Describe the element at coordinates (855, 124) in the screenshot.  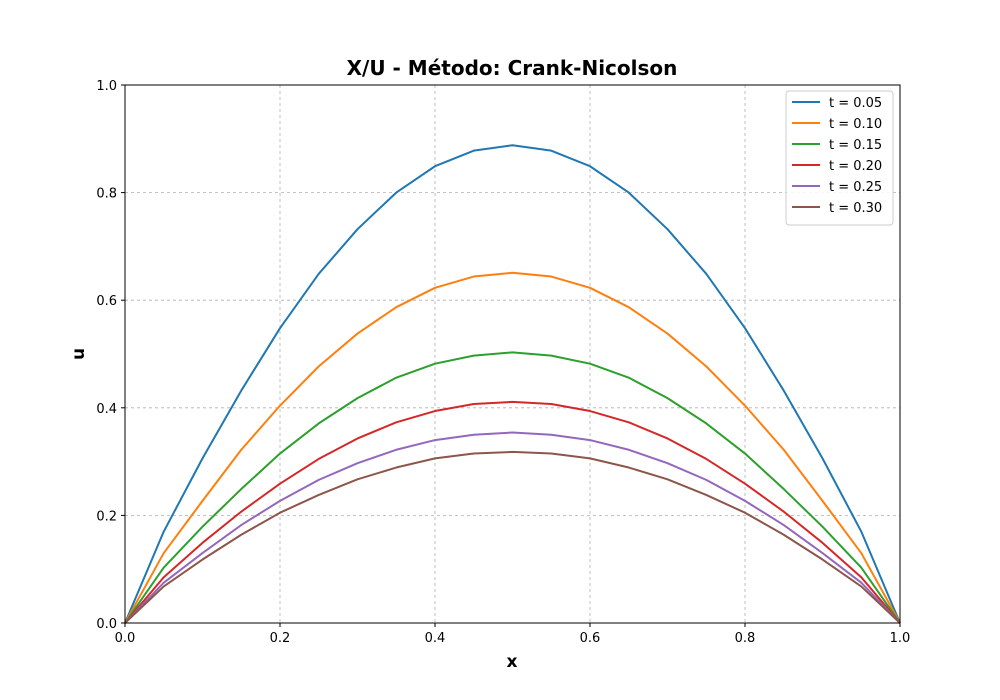
I see `legend-label: t = 0.10` at that location.